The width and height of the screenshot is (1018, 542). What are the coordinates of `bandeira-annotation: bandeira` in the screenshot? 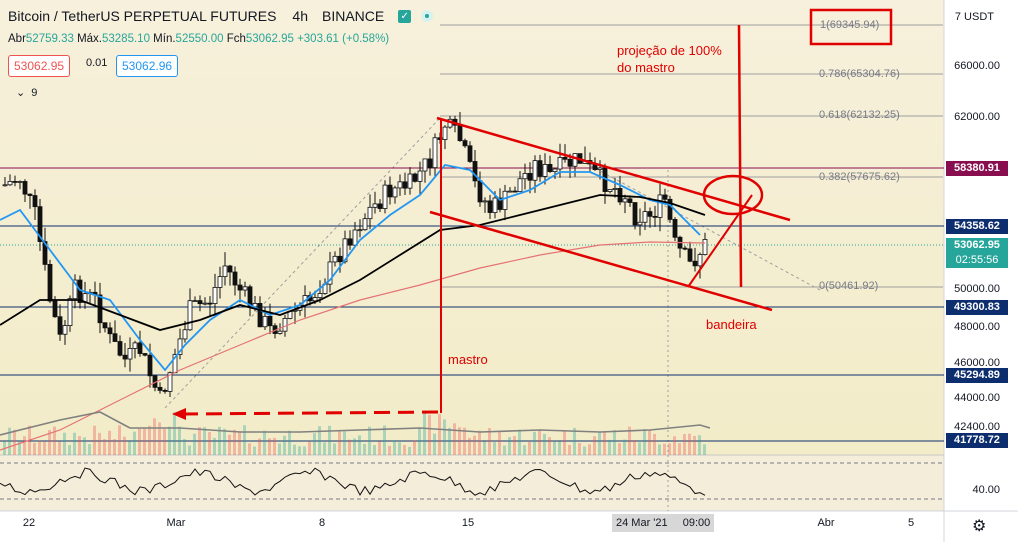 It's located at (731, 324).